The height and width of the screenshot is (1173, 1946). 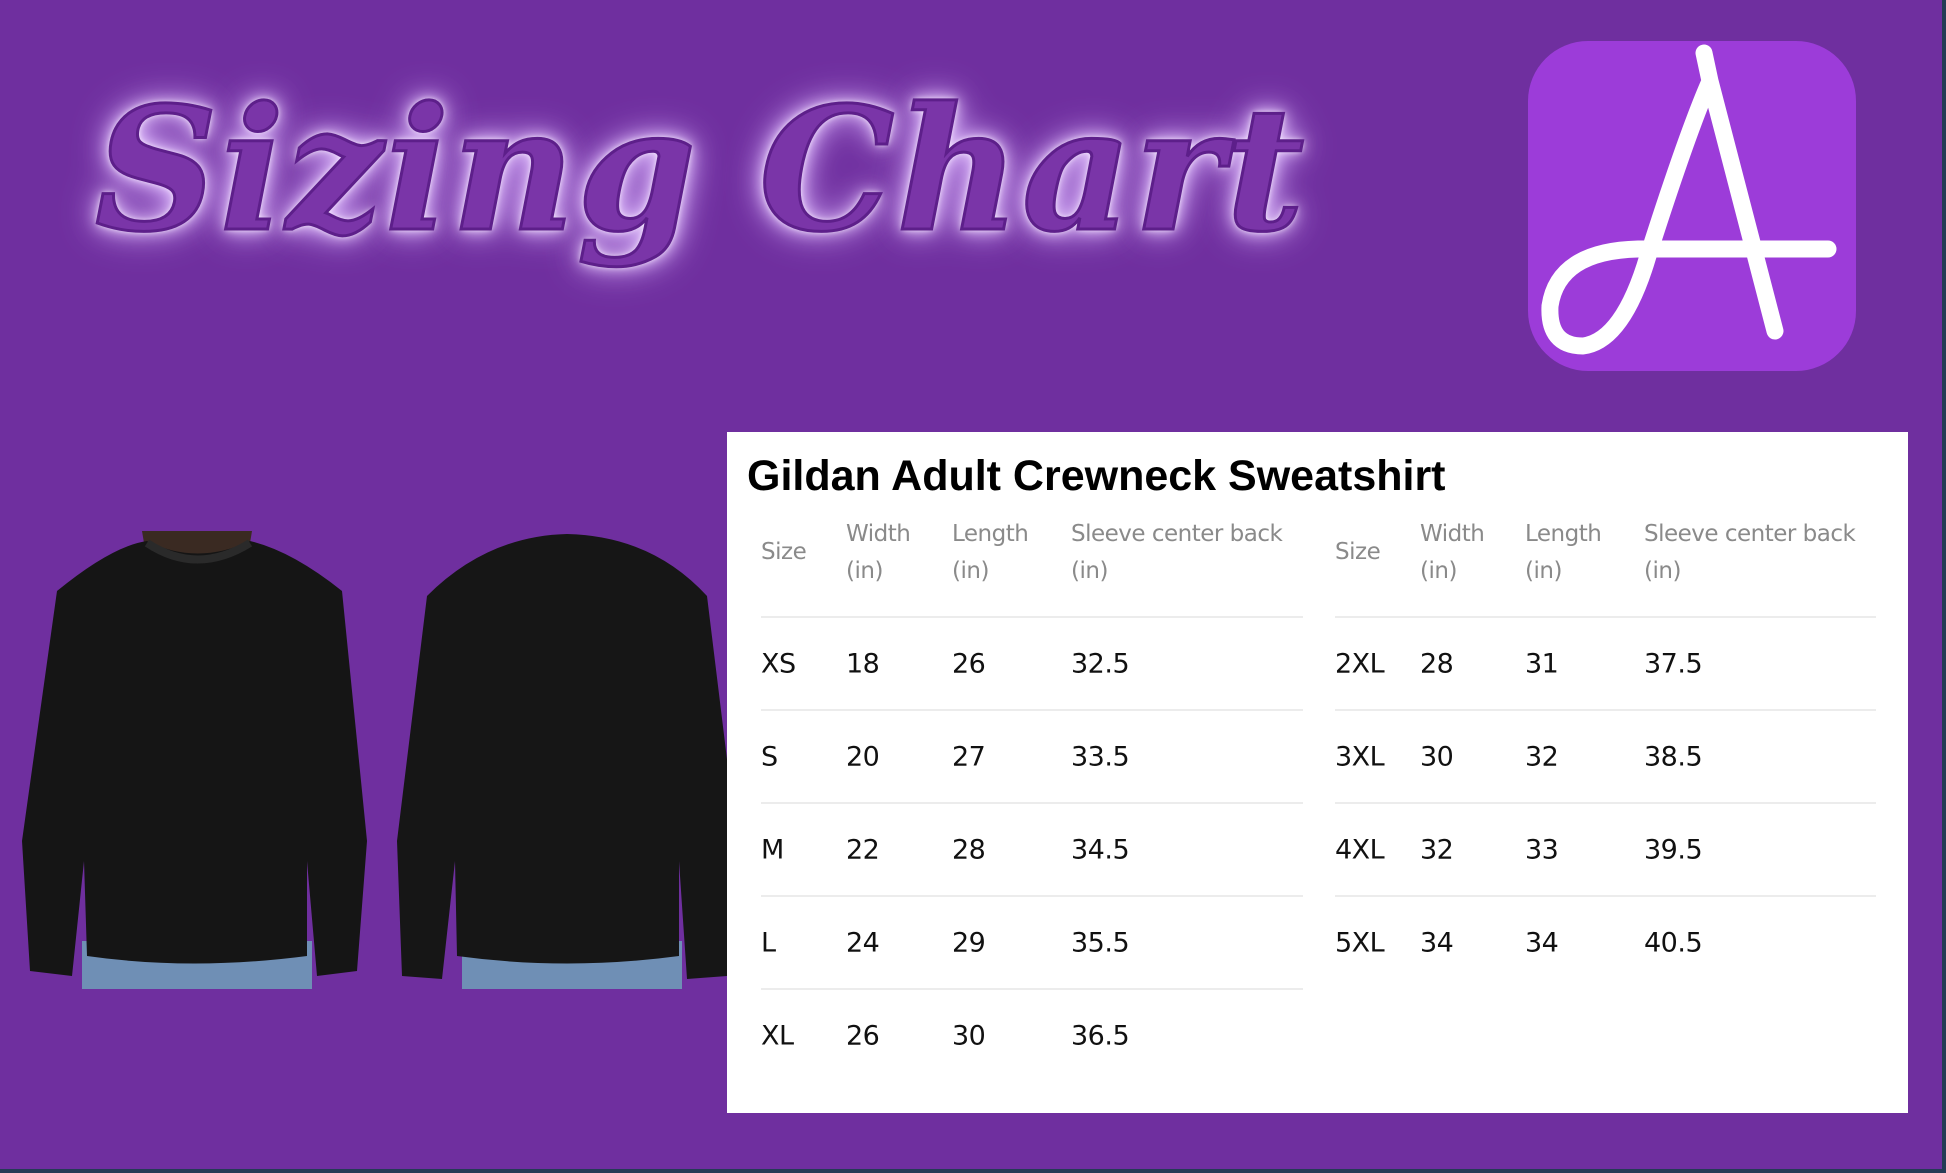 What do you see at coordinates (700, 170) in the screenshot?
I see `sizing-chart-heading: Sizing Chart` at bounding box center [700, 170].